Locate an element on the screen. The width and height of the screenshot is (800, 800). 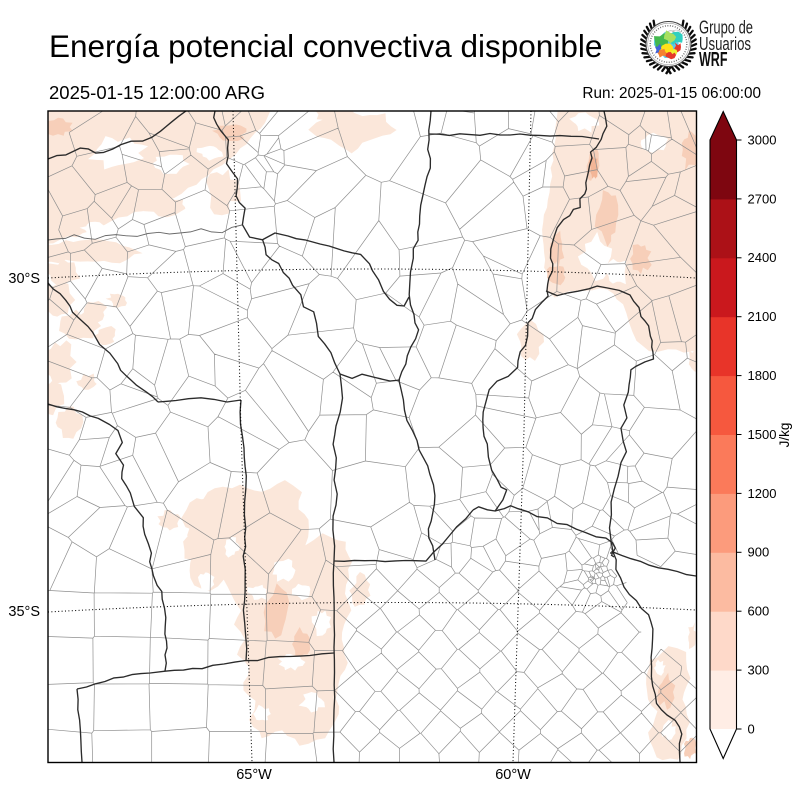
svg-text: Grupo de is located at coordinates (726, 28).